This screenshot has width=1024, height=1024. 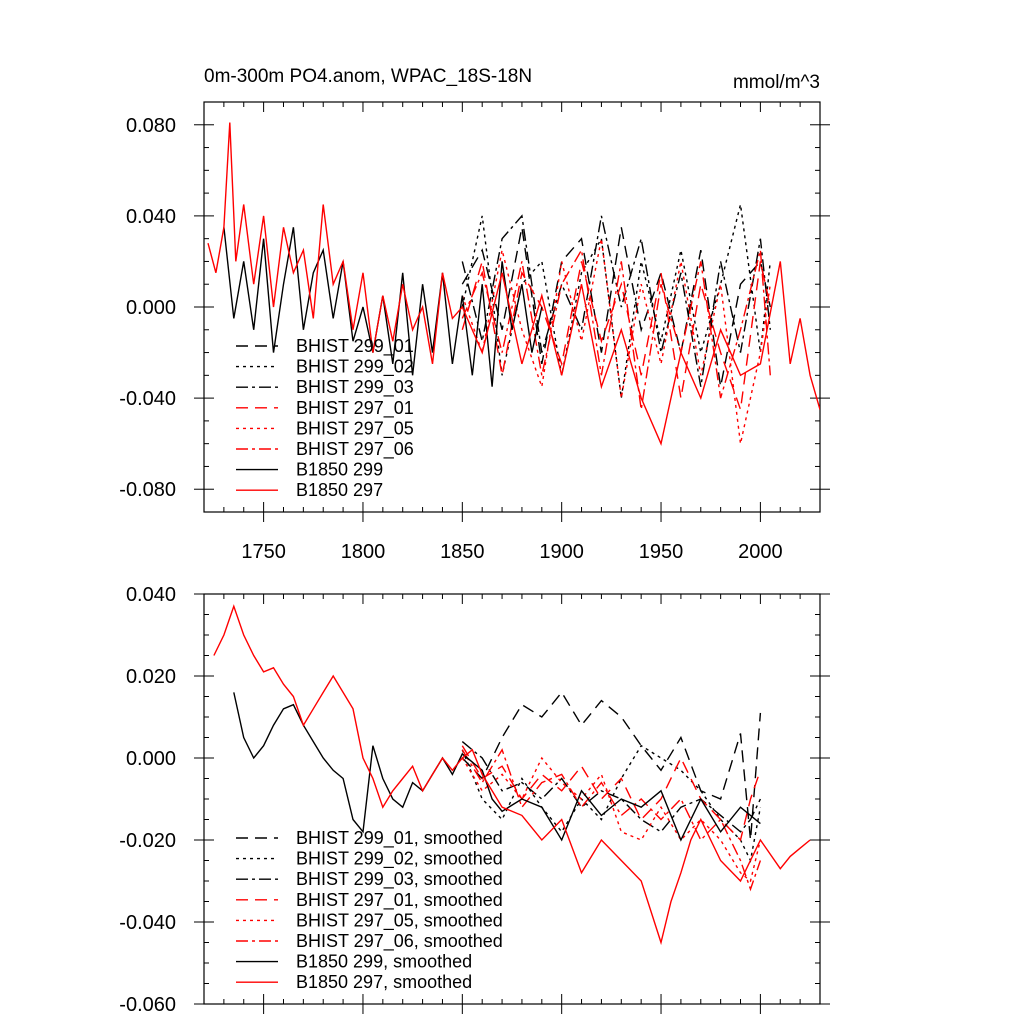 What do you see at coordinates (399, 920) in the screenshot?
I see `legend-label: BHIST 297_05, smoothed` at bounding box center [399, 920].